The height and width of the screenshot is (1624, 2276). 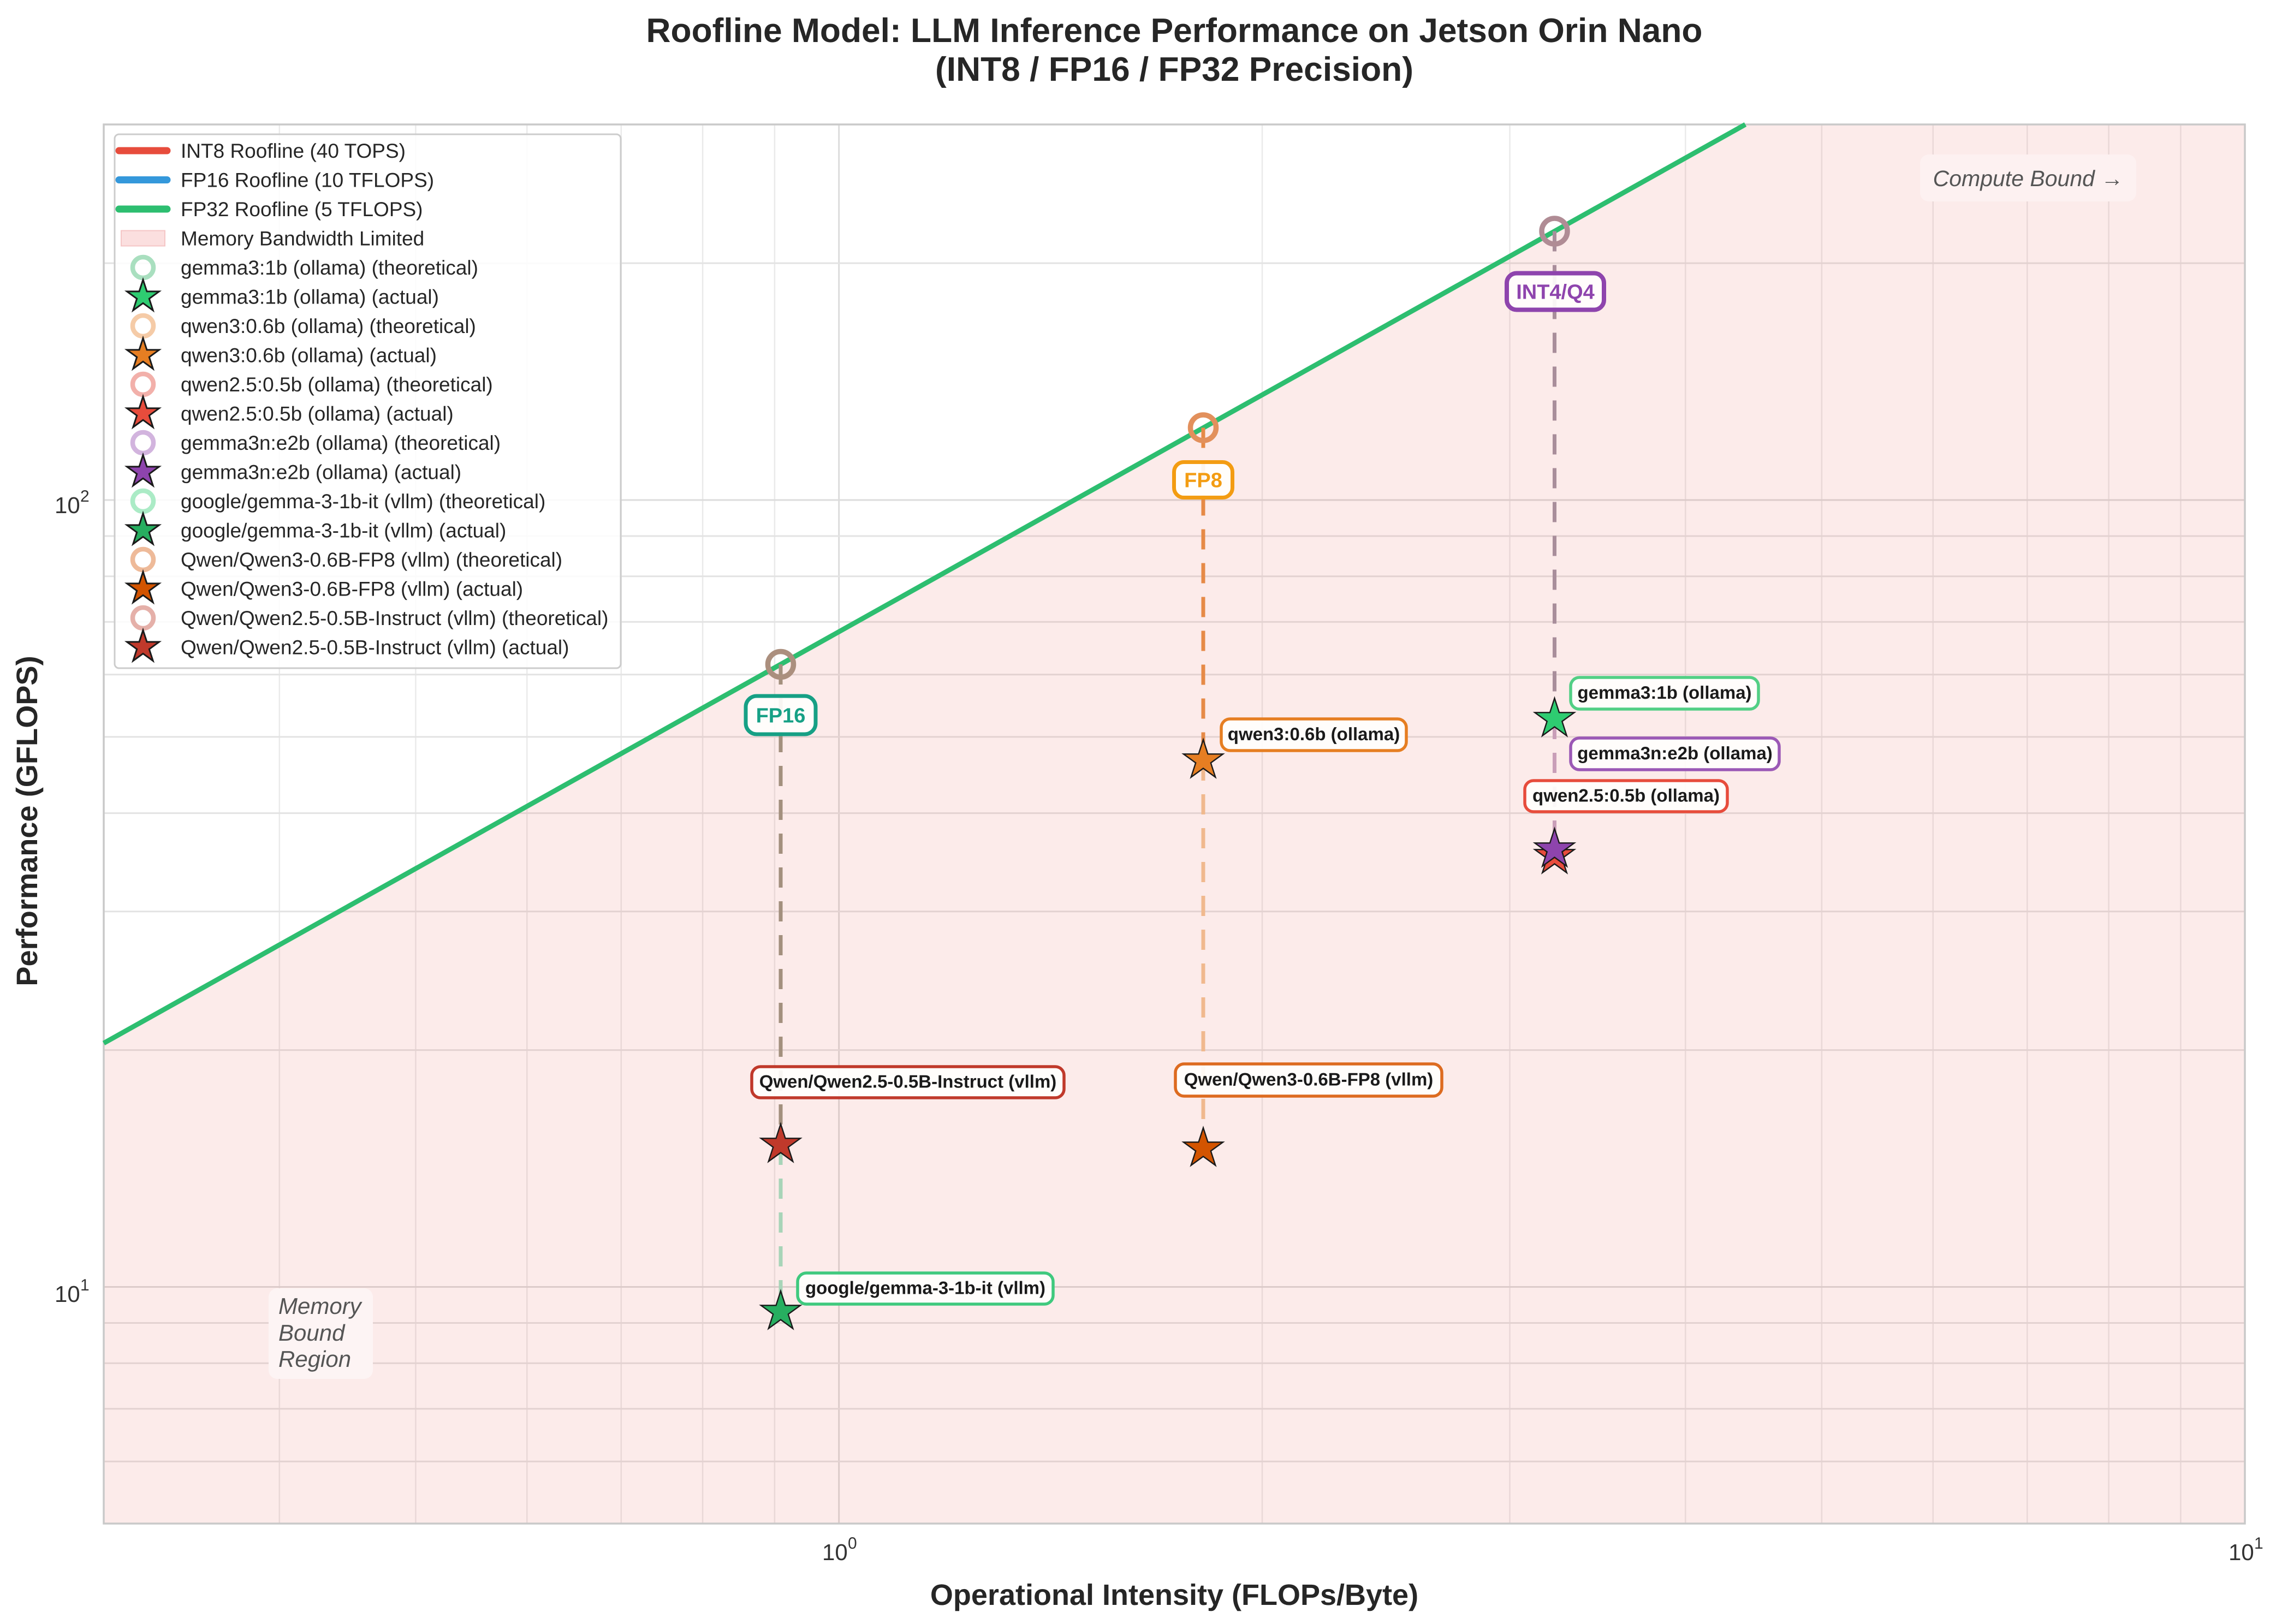 I want to click on svg-text: qwen2.5:0.5b (ollama) (actual), so click(x=317, y=414).